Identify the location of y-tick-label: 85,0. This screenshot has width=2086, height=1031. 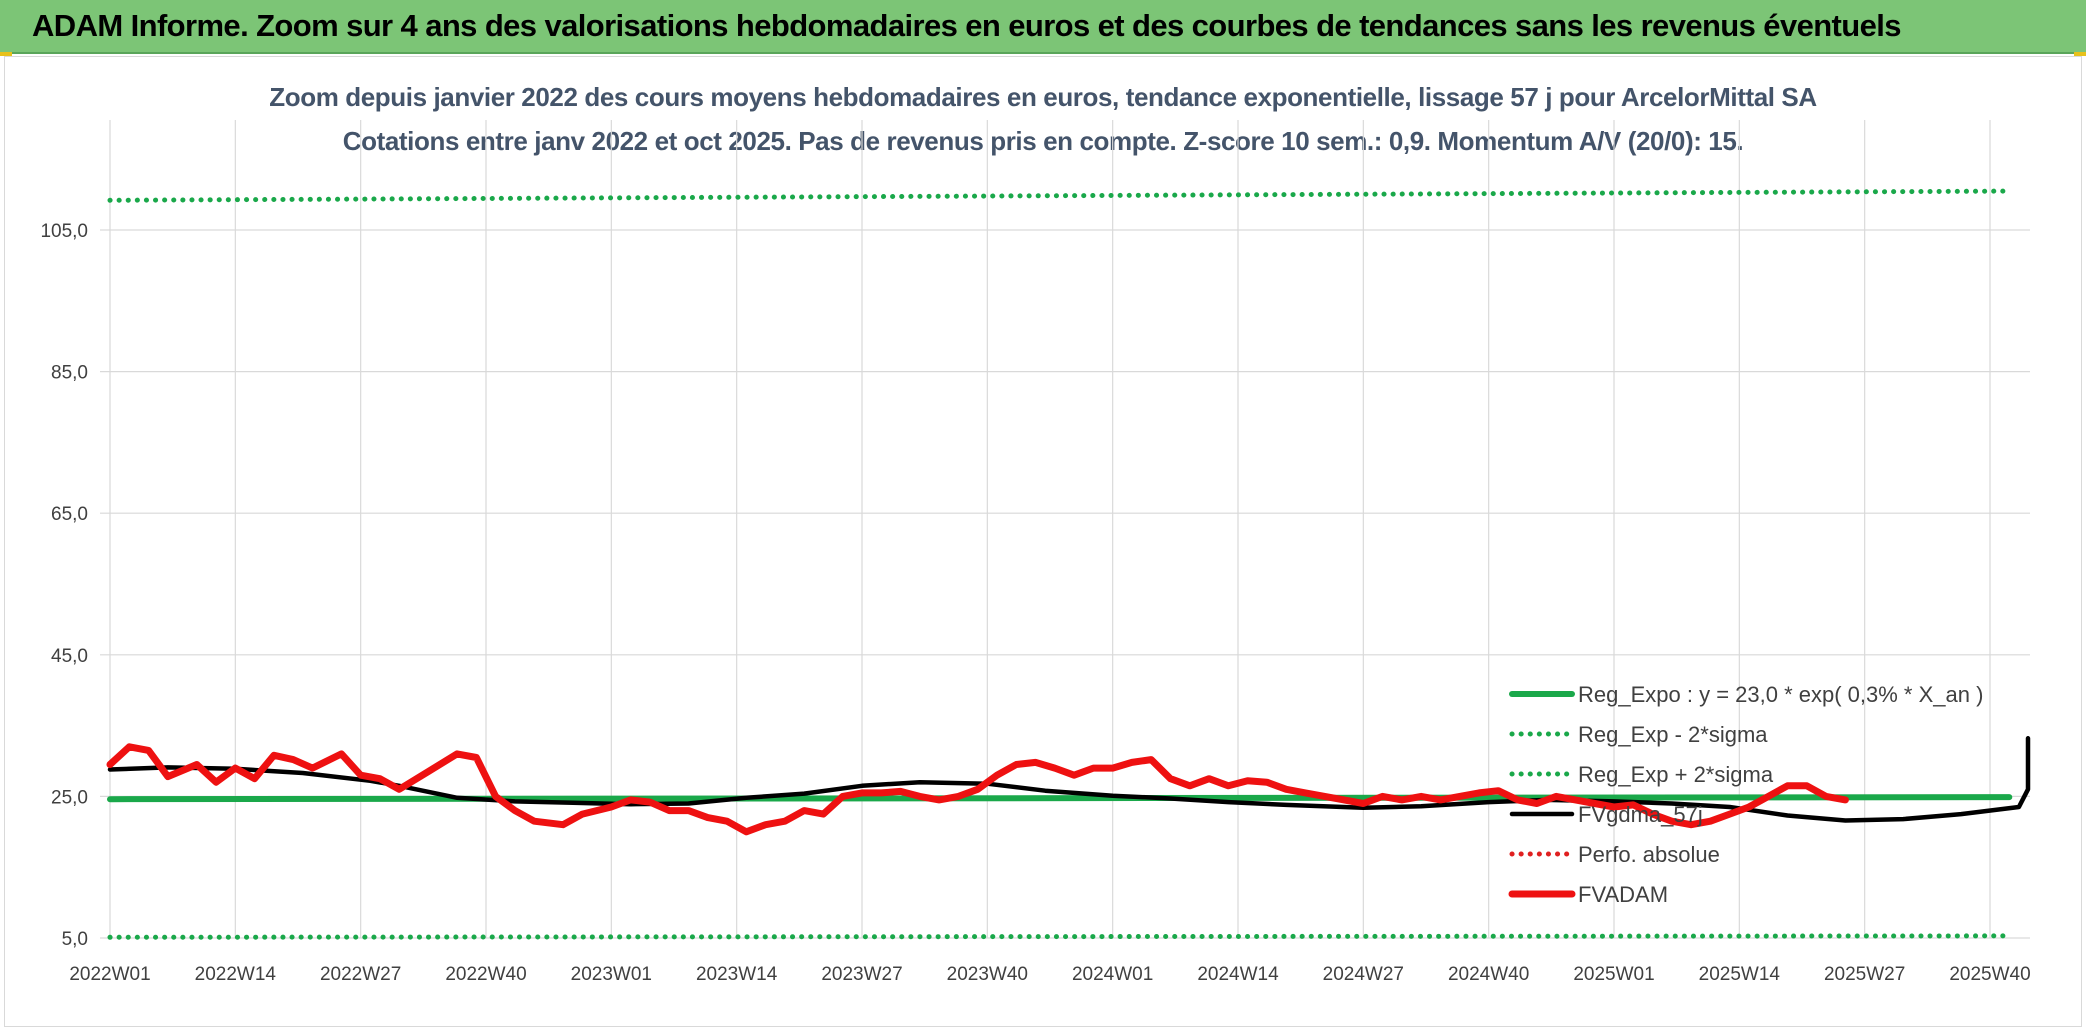
(69, 373).